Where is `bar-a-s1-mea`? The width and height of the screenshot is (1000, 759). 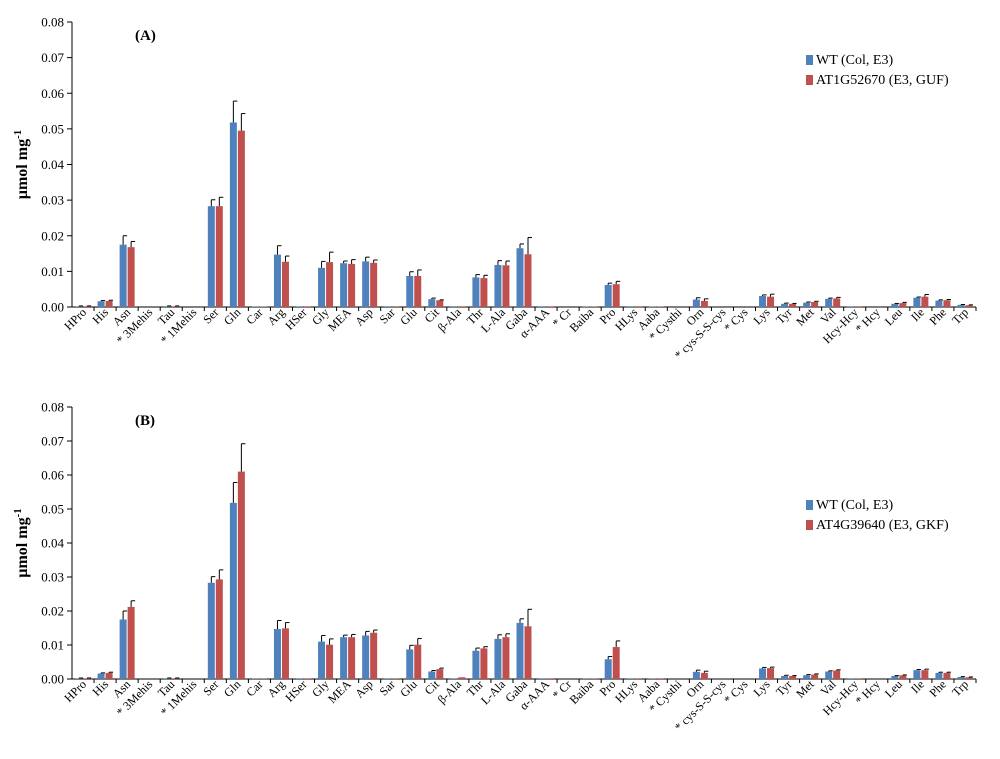
bar-a-s1-mea is located at coordinates (351, 285).